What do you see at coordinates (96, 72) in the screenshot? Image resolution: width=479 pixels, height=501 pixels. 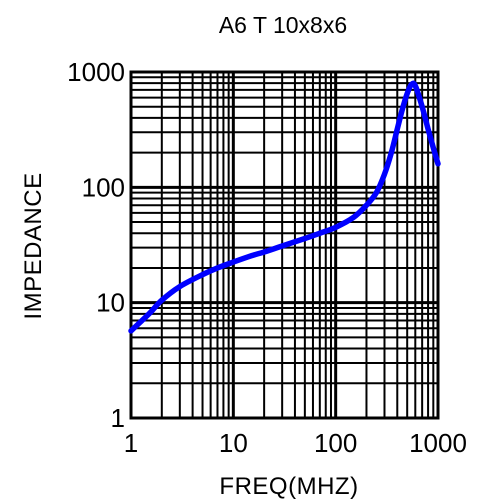 I see `y-tick-label: 1000` at bounding box center [96, 72].